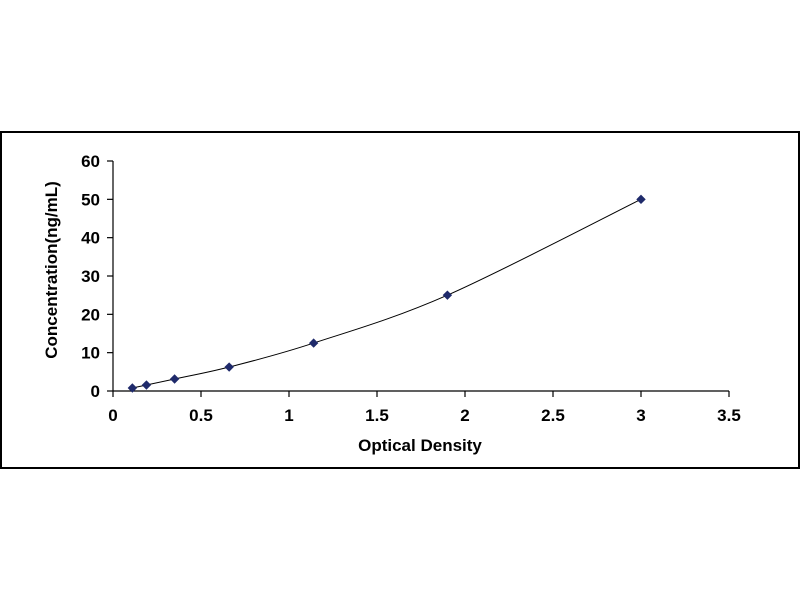  I want to click on y-tick-label: 60, so click(90, 161).